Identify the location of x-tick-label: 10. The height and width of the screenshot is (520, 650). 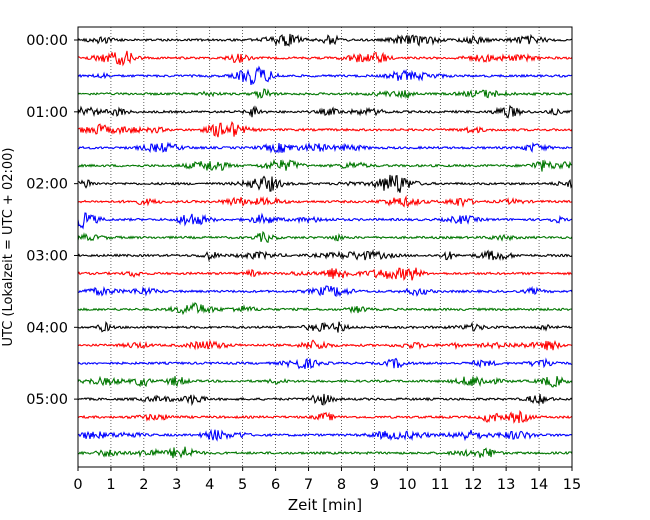
(407, 485).